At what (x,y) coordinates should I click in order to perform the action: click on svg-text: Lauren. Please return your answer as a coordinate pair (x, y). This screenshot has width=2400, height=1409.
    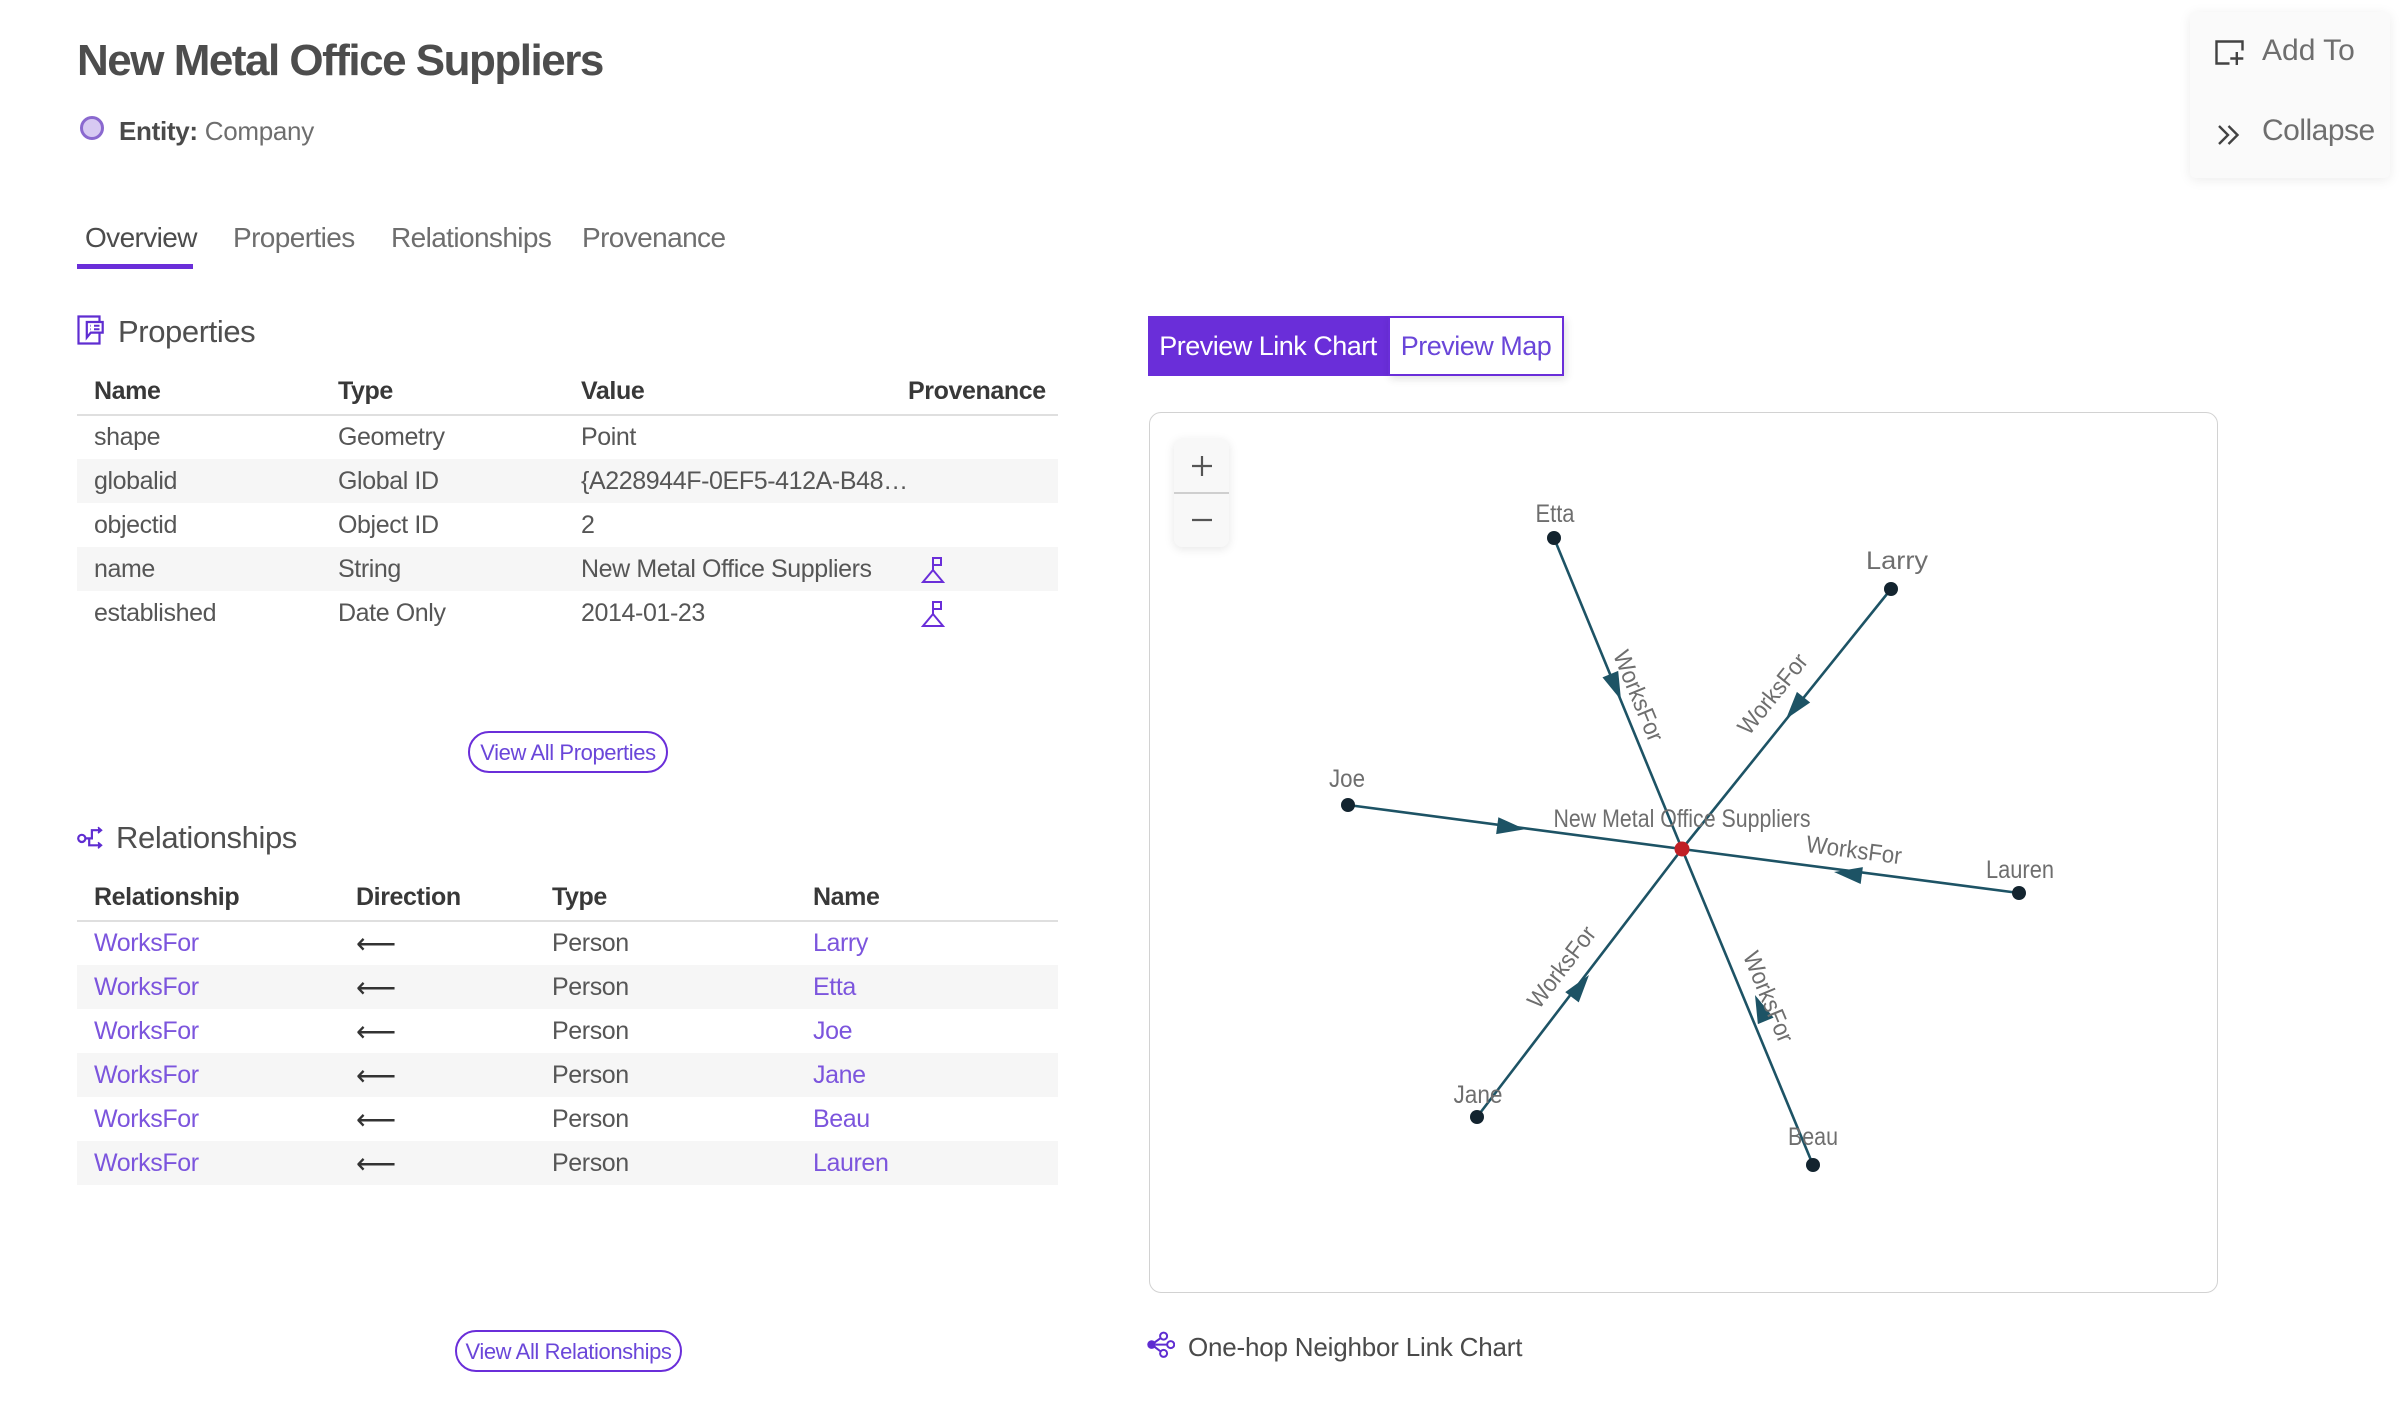
    Looking at the image, I should click on (2020, 870).